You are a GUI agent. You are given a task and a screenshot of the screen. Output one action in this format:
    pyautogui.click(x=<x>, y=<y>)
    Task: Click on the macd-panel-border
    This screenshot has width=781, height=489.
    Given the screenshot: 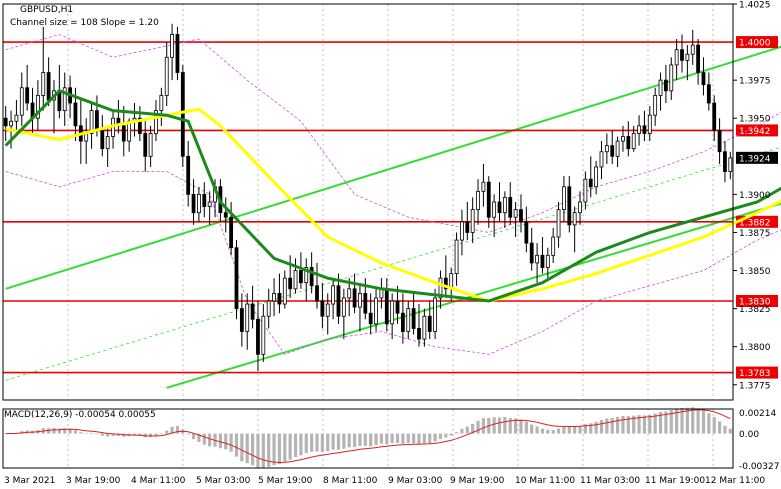 What is the action you would take?
    pyautogui.click(x=368, y=438)
    